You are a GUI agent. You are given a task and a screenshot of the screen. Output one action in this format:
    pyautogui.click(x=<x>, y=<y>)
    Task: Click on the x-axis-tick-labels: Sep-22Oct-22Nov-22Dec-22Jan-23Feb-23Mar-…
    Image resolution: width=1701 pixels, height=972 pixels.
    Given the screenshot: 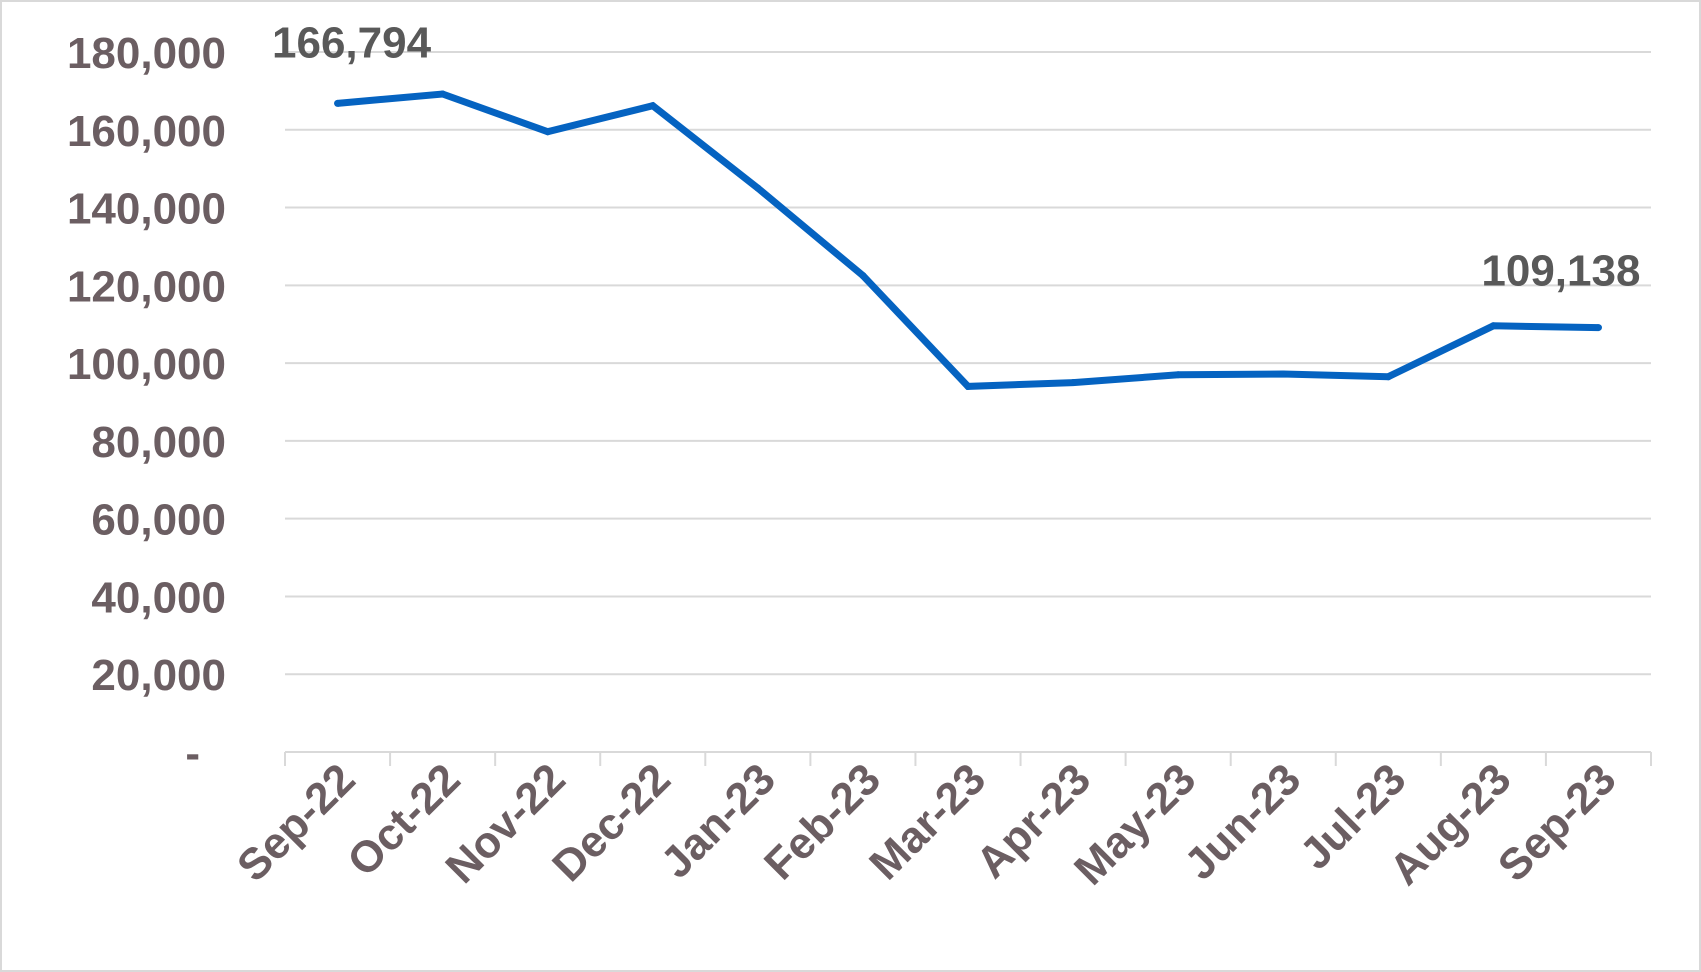 What is the action you would take?
    pyautogui.click(x=927, y=824)
    